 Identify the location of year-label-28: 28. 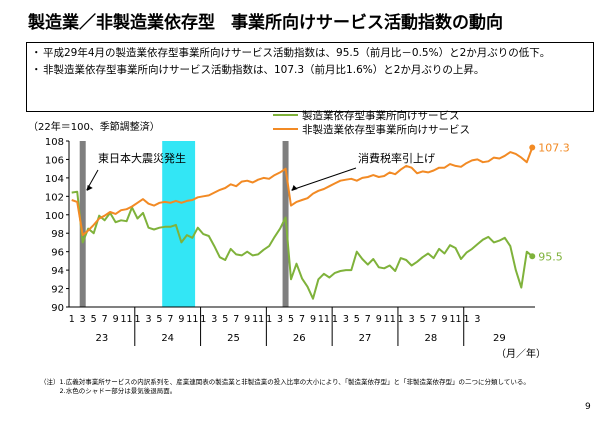
(430, 338).